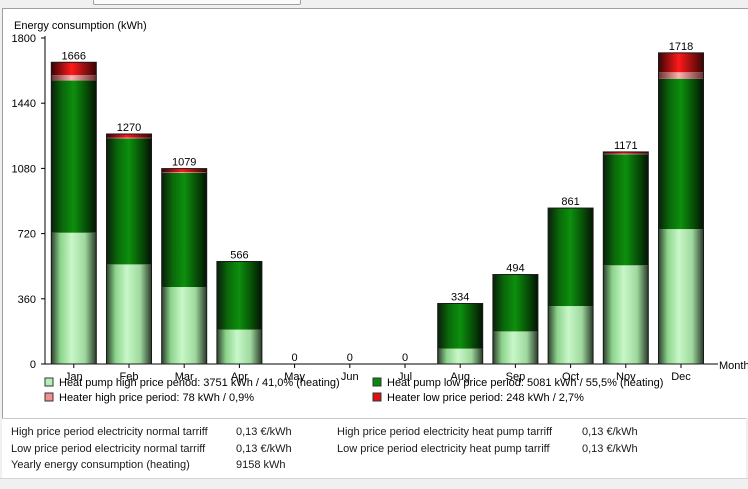 This screenshot has height=489, width=748. Describe the element at coordinates (460, 298) in the screenshot. I see `bar-total-label: 334` at that location.